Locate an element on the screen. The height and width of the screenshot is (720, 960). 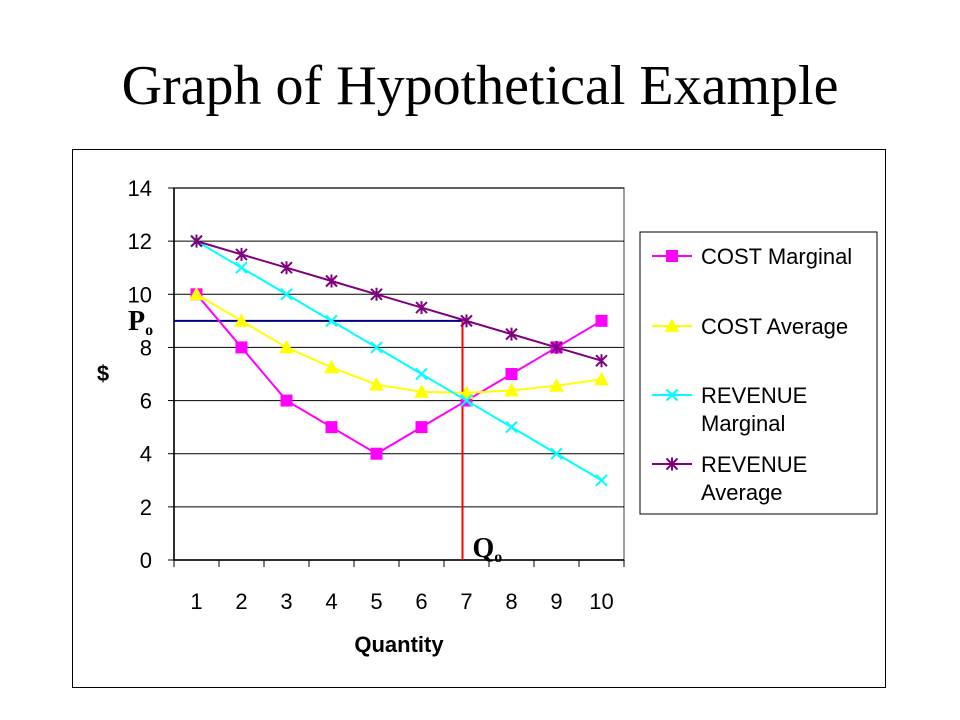
y-tick-label: 6 is located at coordinates (146, 401).